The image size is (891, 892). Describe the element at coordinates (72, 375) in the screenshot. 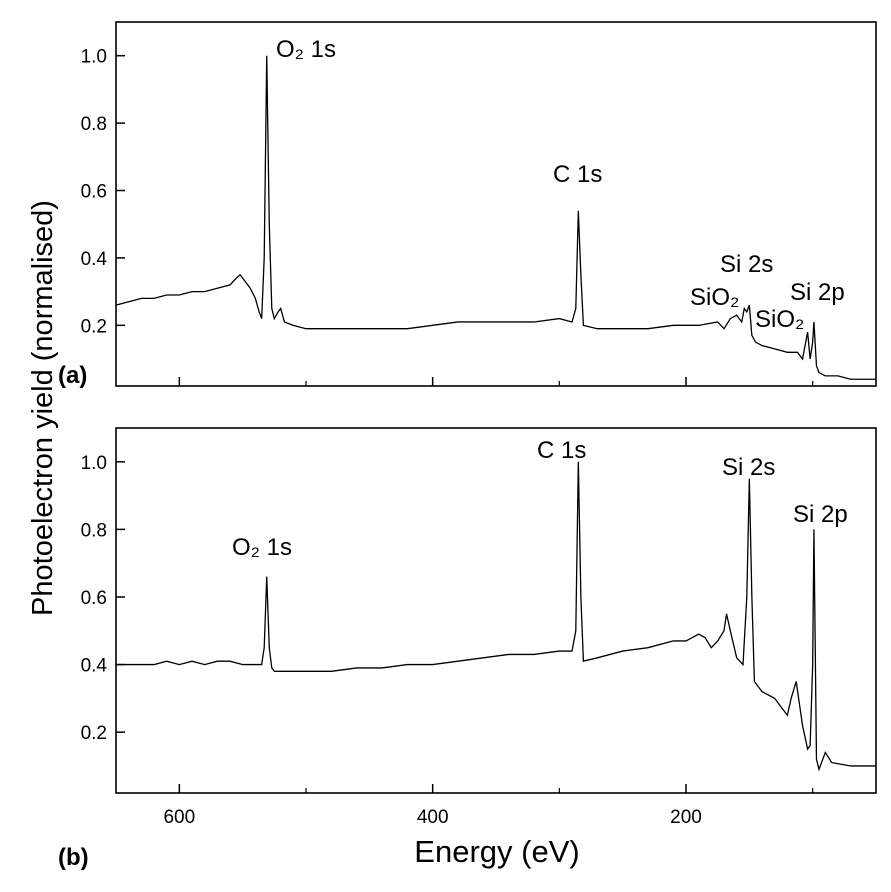

I see `panel-label: (a)` at that location.